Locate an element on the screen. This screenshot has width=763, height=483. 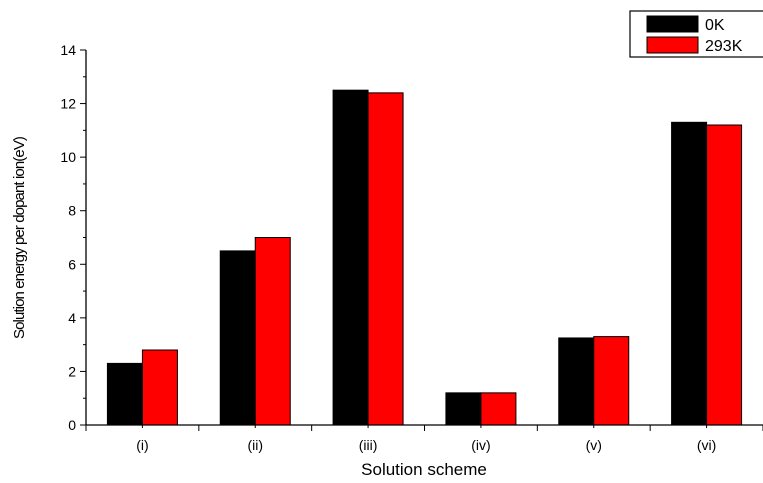
x-tick-label: (i) is located at coordinates (142, 445).